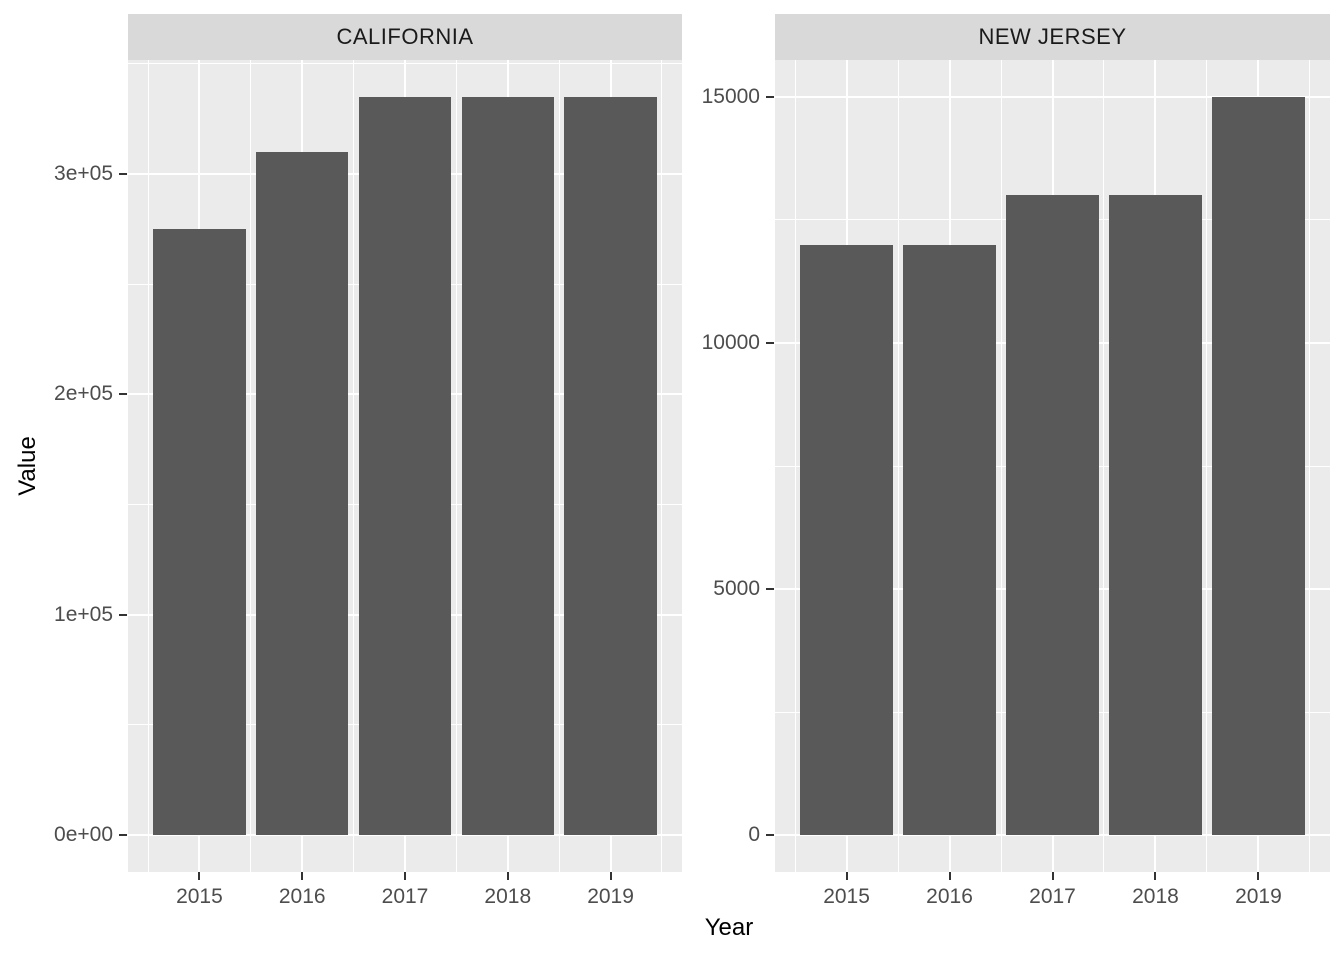  I want to click on facet-strip-label: NEW JERSEY, so click(1052, 36).